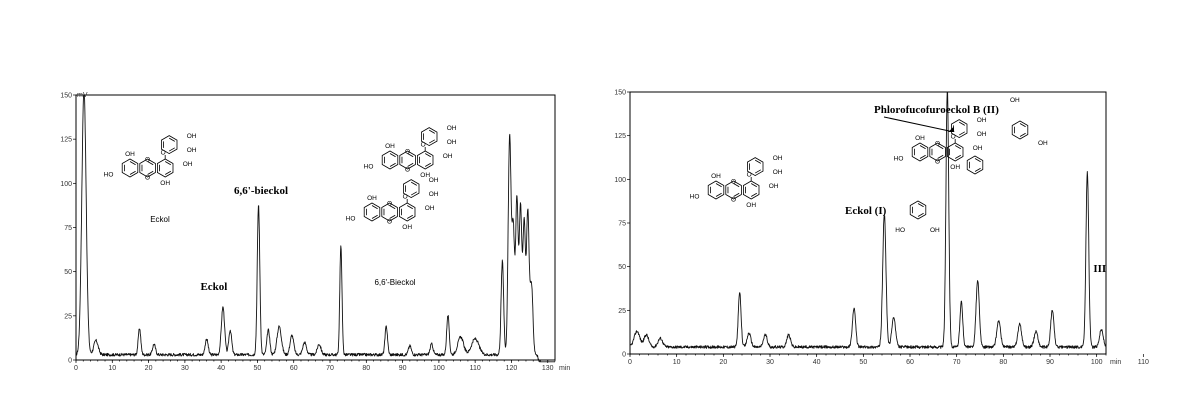 This screenshot has height=413, width=1178. I want to click on y-tick-label: 0, so click(70, 361).